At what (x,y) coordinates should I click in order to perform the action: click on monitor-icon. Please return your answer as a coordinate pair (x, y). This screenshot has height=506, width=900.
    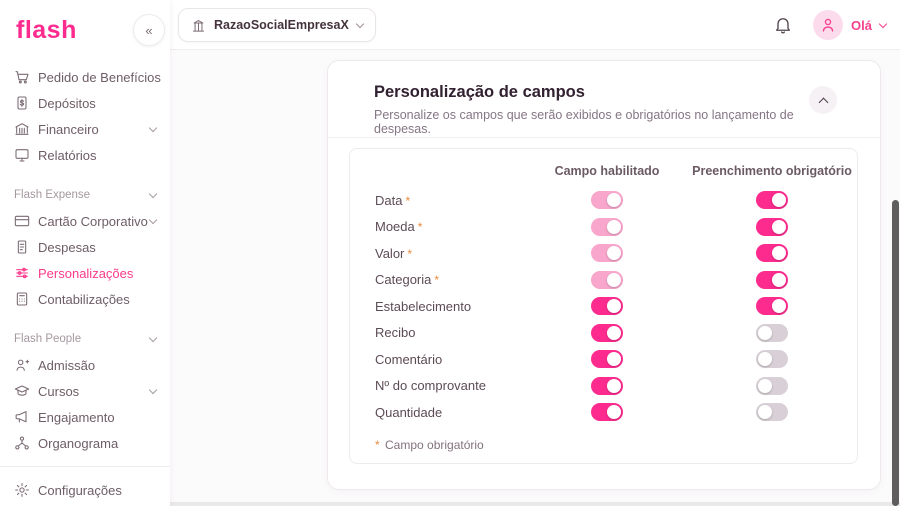
    Looking at the image, I should click on (22, 155).